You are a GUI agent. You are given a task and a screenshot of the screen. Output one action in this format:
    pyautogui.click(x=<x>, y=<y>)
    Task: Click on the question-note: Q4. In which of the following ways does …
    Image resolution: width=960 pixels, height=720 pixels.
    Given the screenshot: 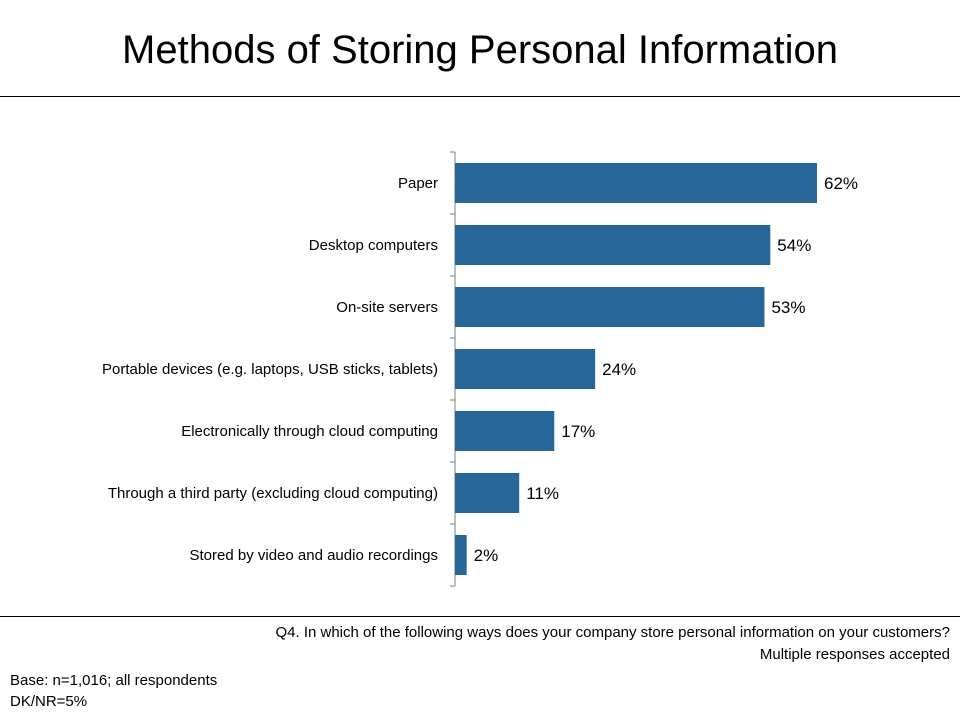 What is the action you would take?
    pyautogui.click(x=500, y=644)
    